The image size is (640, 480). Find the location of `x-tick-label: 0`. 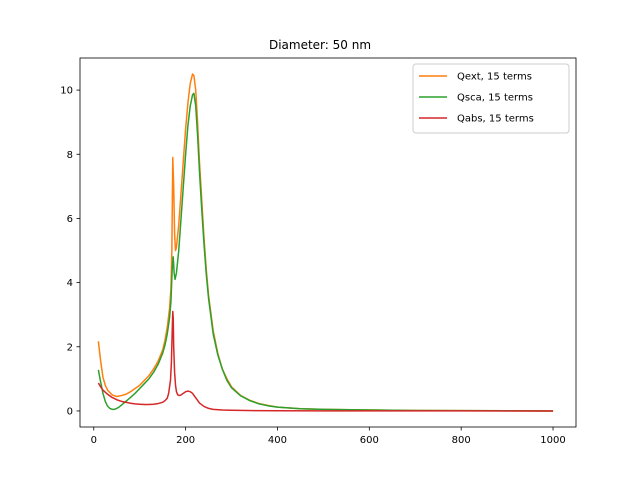

x-tick-label: 0 is located at coordinates (94, 440).